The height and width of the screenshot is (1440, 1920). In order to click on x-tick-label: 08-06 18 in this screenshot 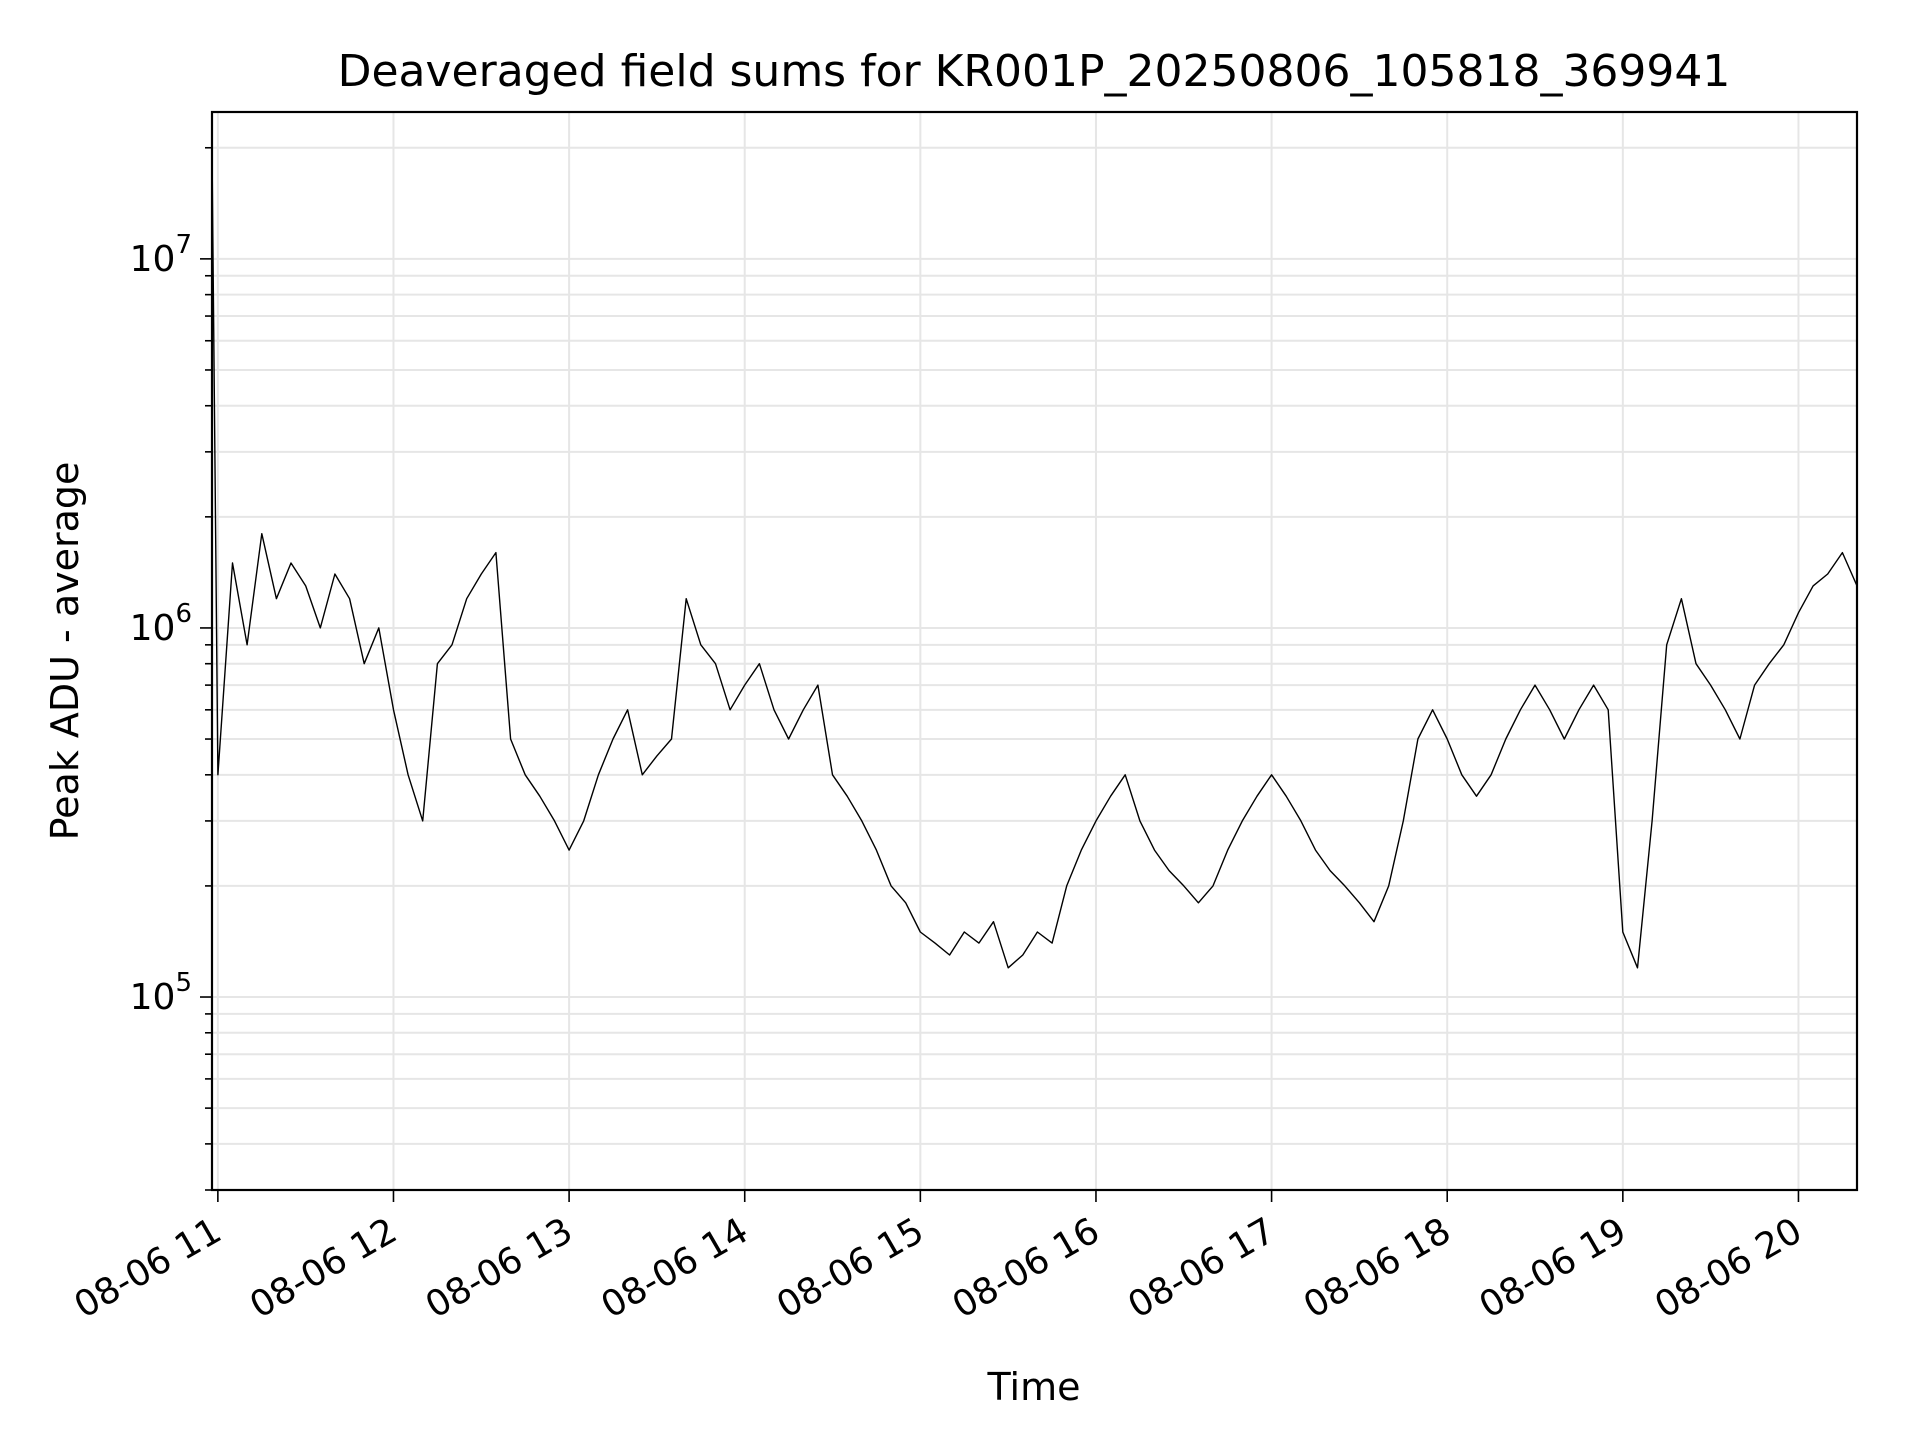, I will do `click(1377, 1268)`.